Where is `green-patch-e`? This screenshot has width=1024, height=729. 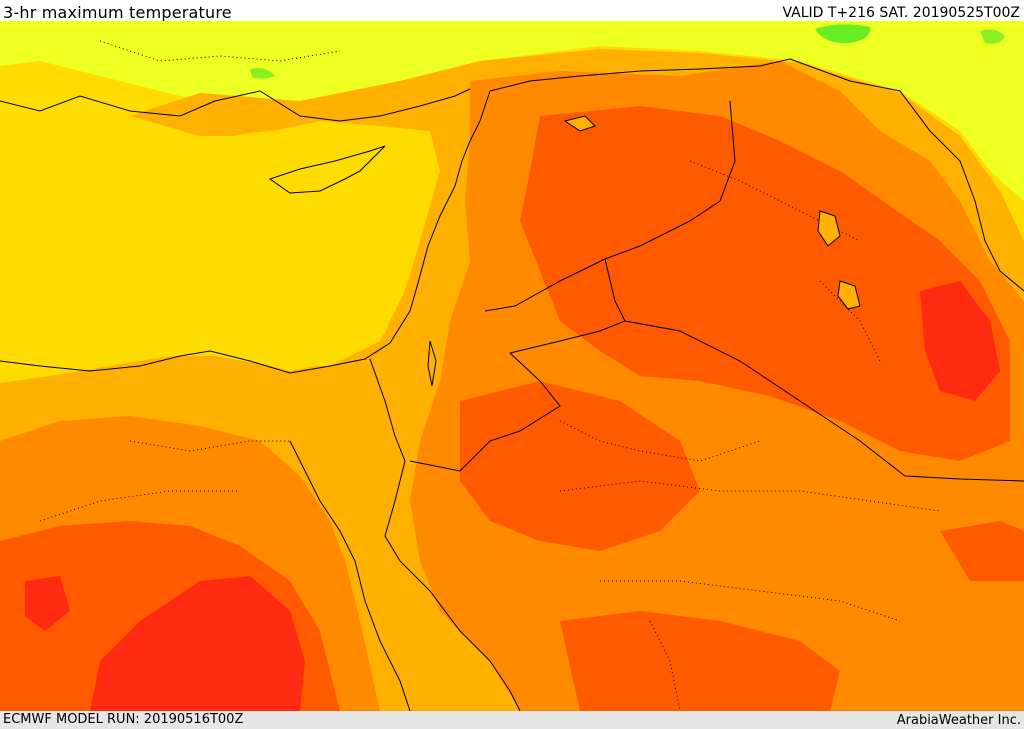
green-patch-e is located at coordinates (992, 36).